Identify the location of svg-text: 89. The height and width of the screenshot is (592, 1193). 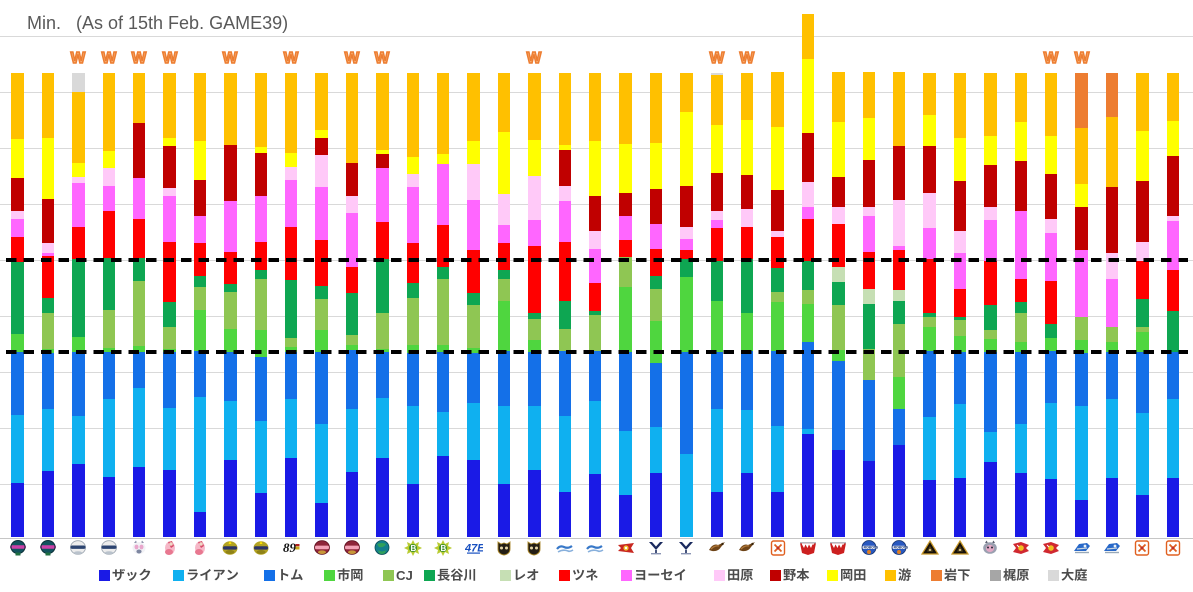
(290, 547).